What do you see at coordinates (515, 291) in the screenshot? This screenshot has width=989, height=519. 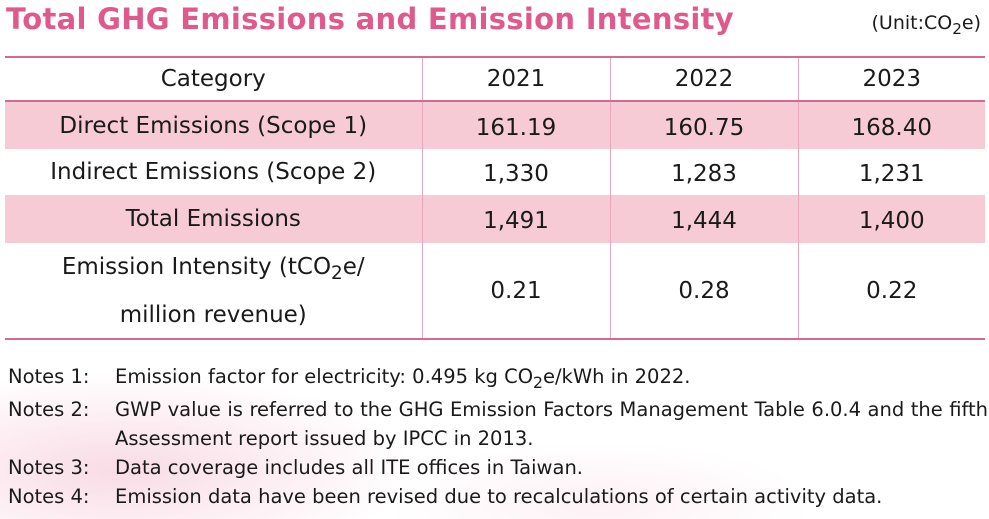 I see `cell-value: 0.21` at bounding box center [515, 291].